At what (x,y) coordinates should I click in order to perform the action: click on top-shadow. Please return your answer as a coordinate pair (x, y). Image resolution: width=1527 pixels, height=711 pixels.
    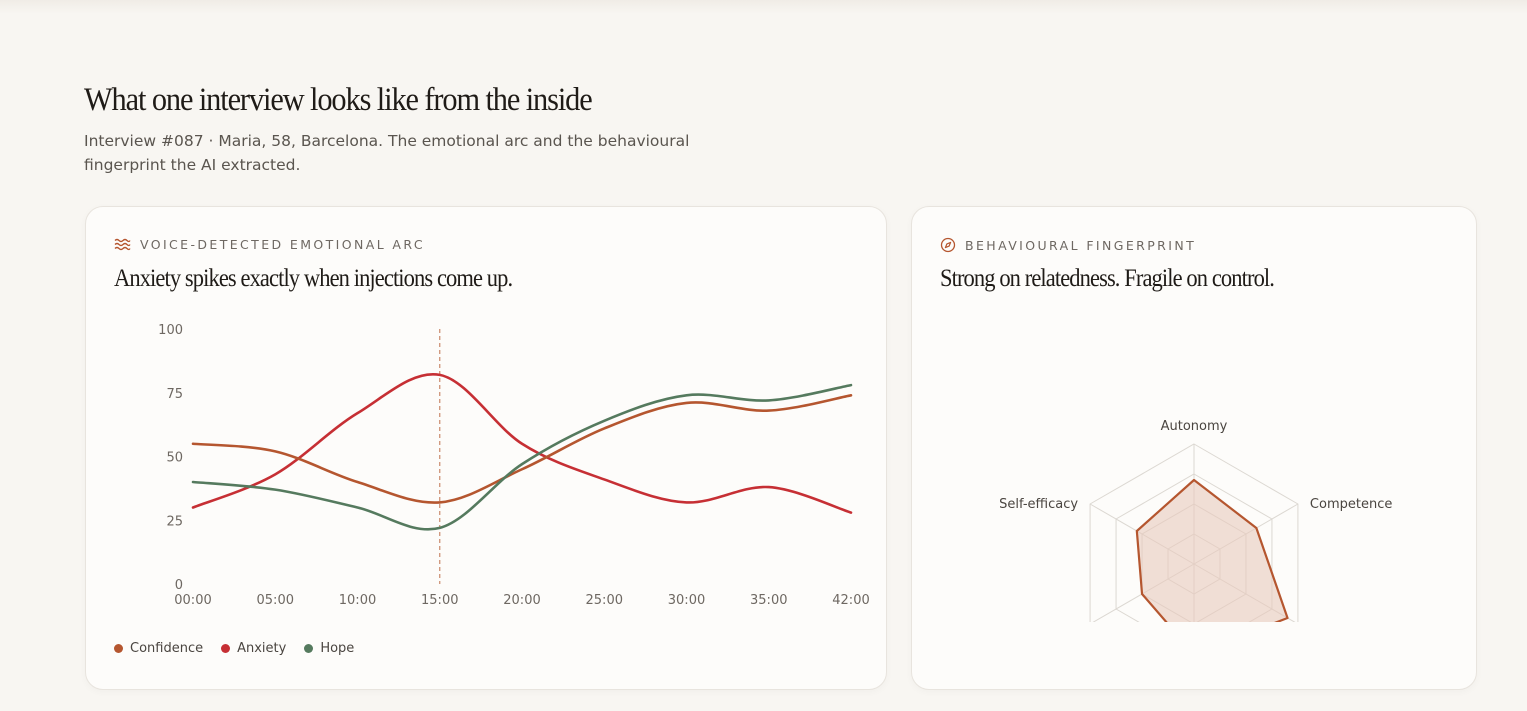
    Looking at the image, I should click on (763, 7).